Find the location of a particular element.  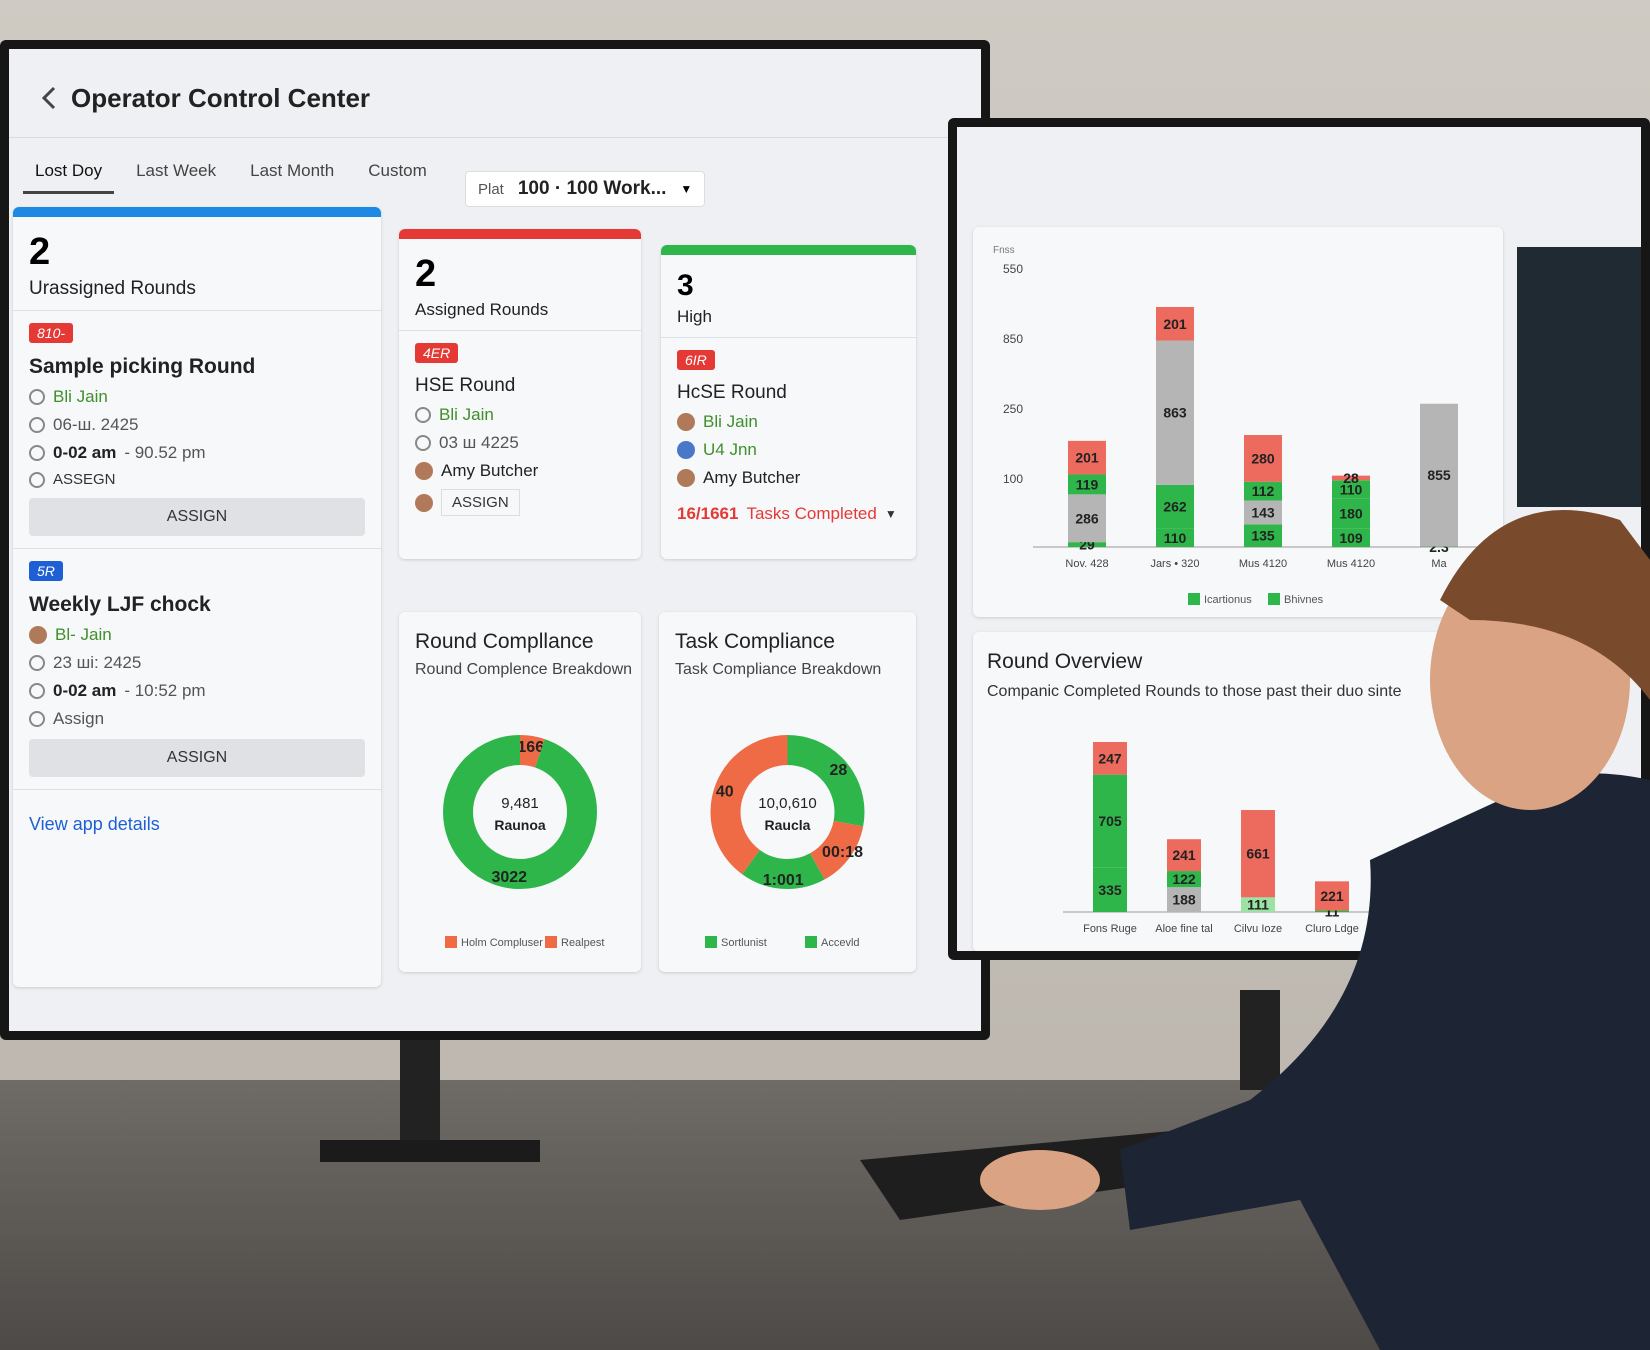

segment-label: 201 is located at coordinates (1087, 458).